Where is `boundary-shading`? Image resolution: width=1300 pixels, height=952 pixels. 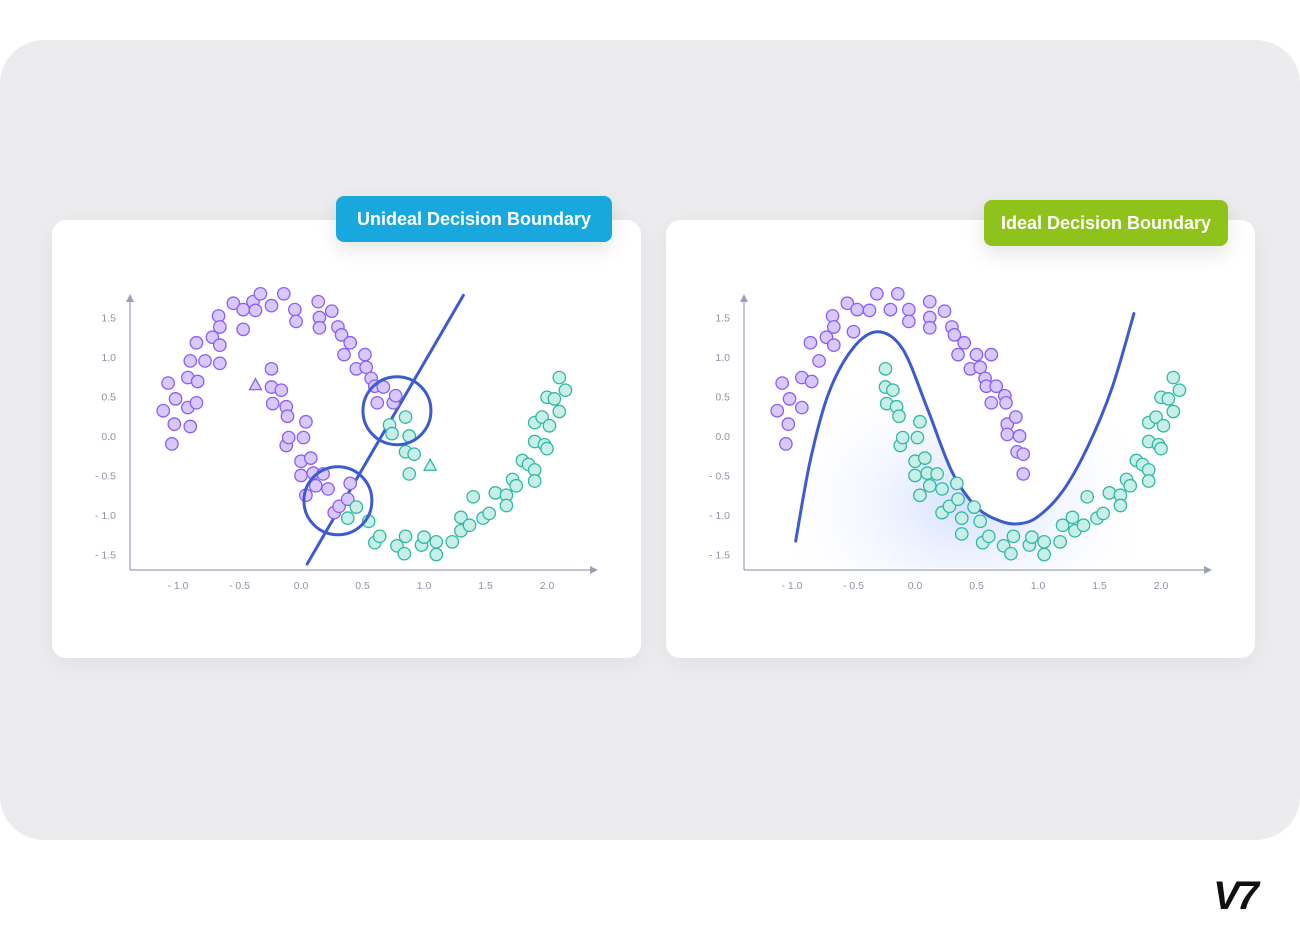 boundary-shading is located at coordinates (964, 440).